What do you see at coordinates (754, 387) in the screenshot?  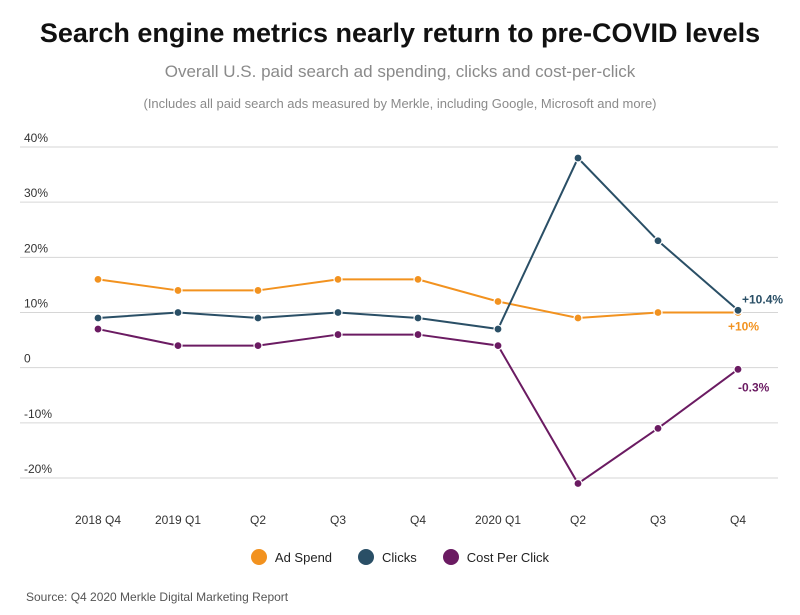 I see `end-label: -0.3%` at bounding box center [754, 387].